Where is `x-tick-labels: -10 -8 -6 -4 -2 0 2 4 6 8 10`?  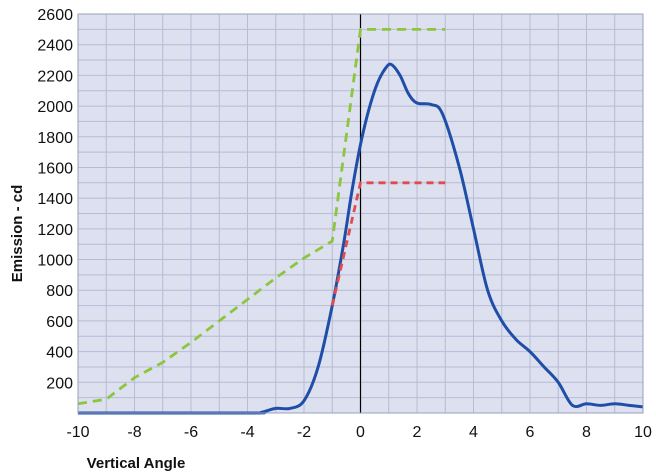 x-tick-labels: -10 -8 -6 -4 -2 0 2 4 6 8 10 is located at coordinates (359, 432).